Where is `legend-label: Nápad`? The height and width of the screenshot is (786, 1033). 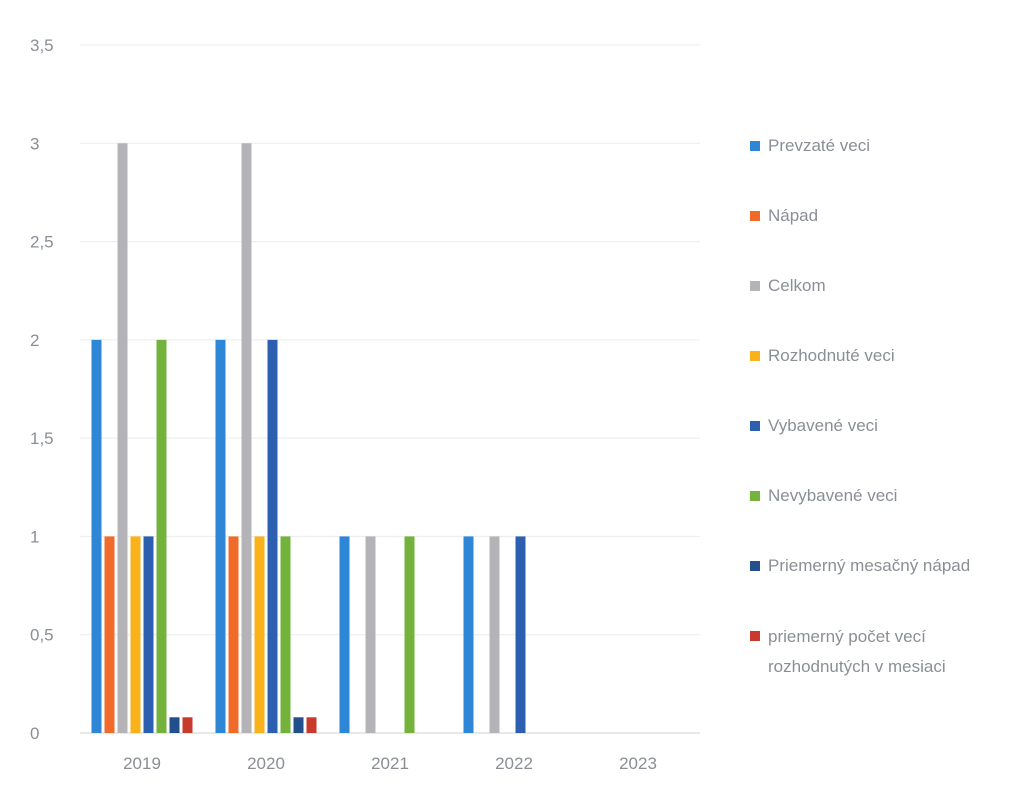 legend-label: Nápad is located at coordinates (793, 215).